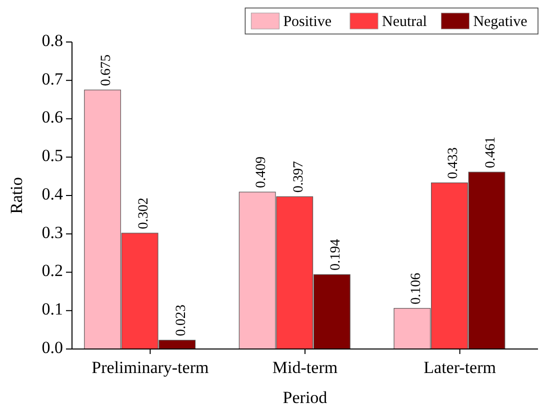  I want to click on data-label: 0.675, so click(106, 70).